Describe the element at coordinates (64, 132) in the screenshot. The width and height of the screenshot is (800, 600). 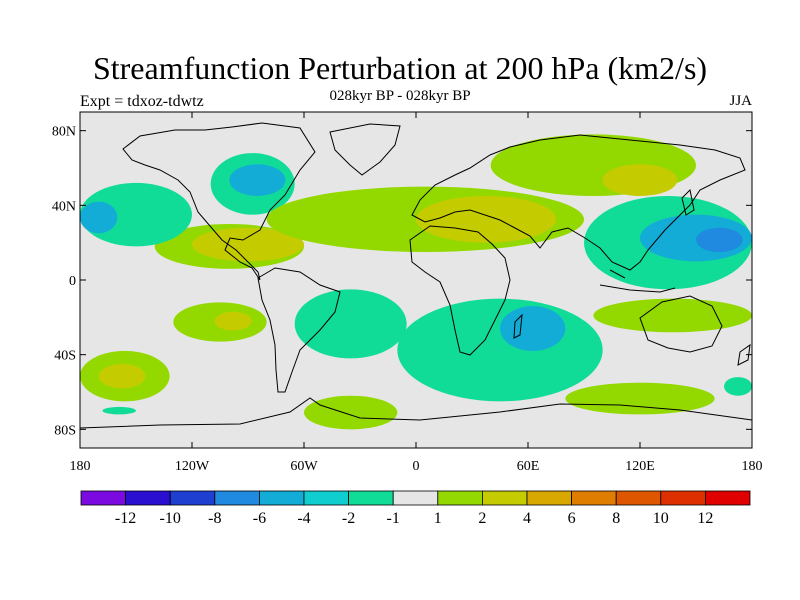
I see `lat-tick-label: 80N` at that location.